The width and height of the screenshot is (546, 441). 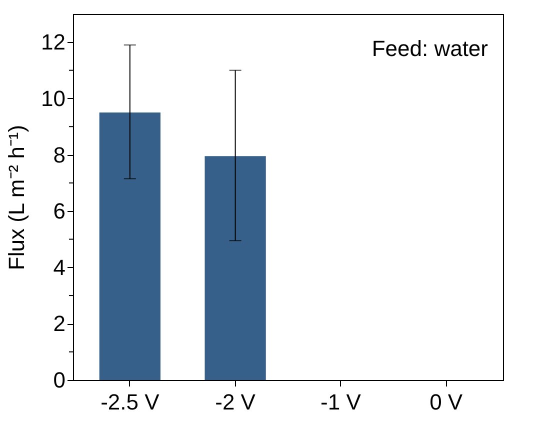 What do you see at coordinates (59, 323) in the screenshot?
I see `y-tick-label: 2` at bounding box center [59, 323].